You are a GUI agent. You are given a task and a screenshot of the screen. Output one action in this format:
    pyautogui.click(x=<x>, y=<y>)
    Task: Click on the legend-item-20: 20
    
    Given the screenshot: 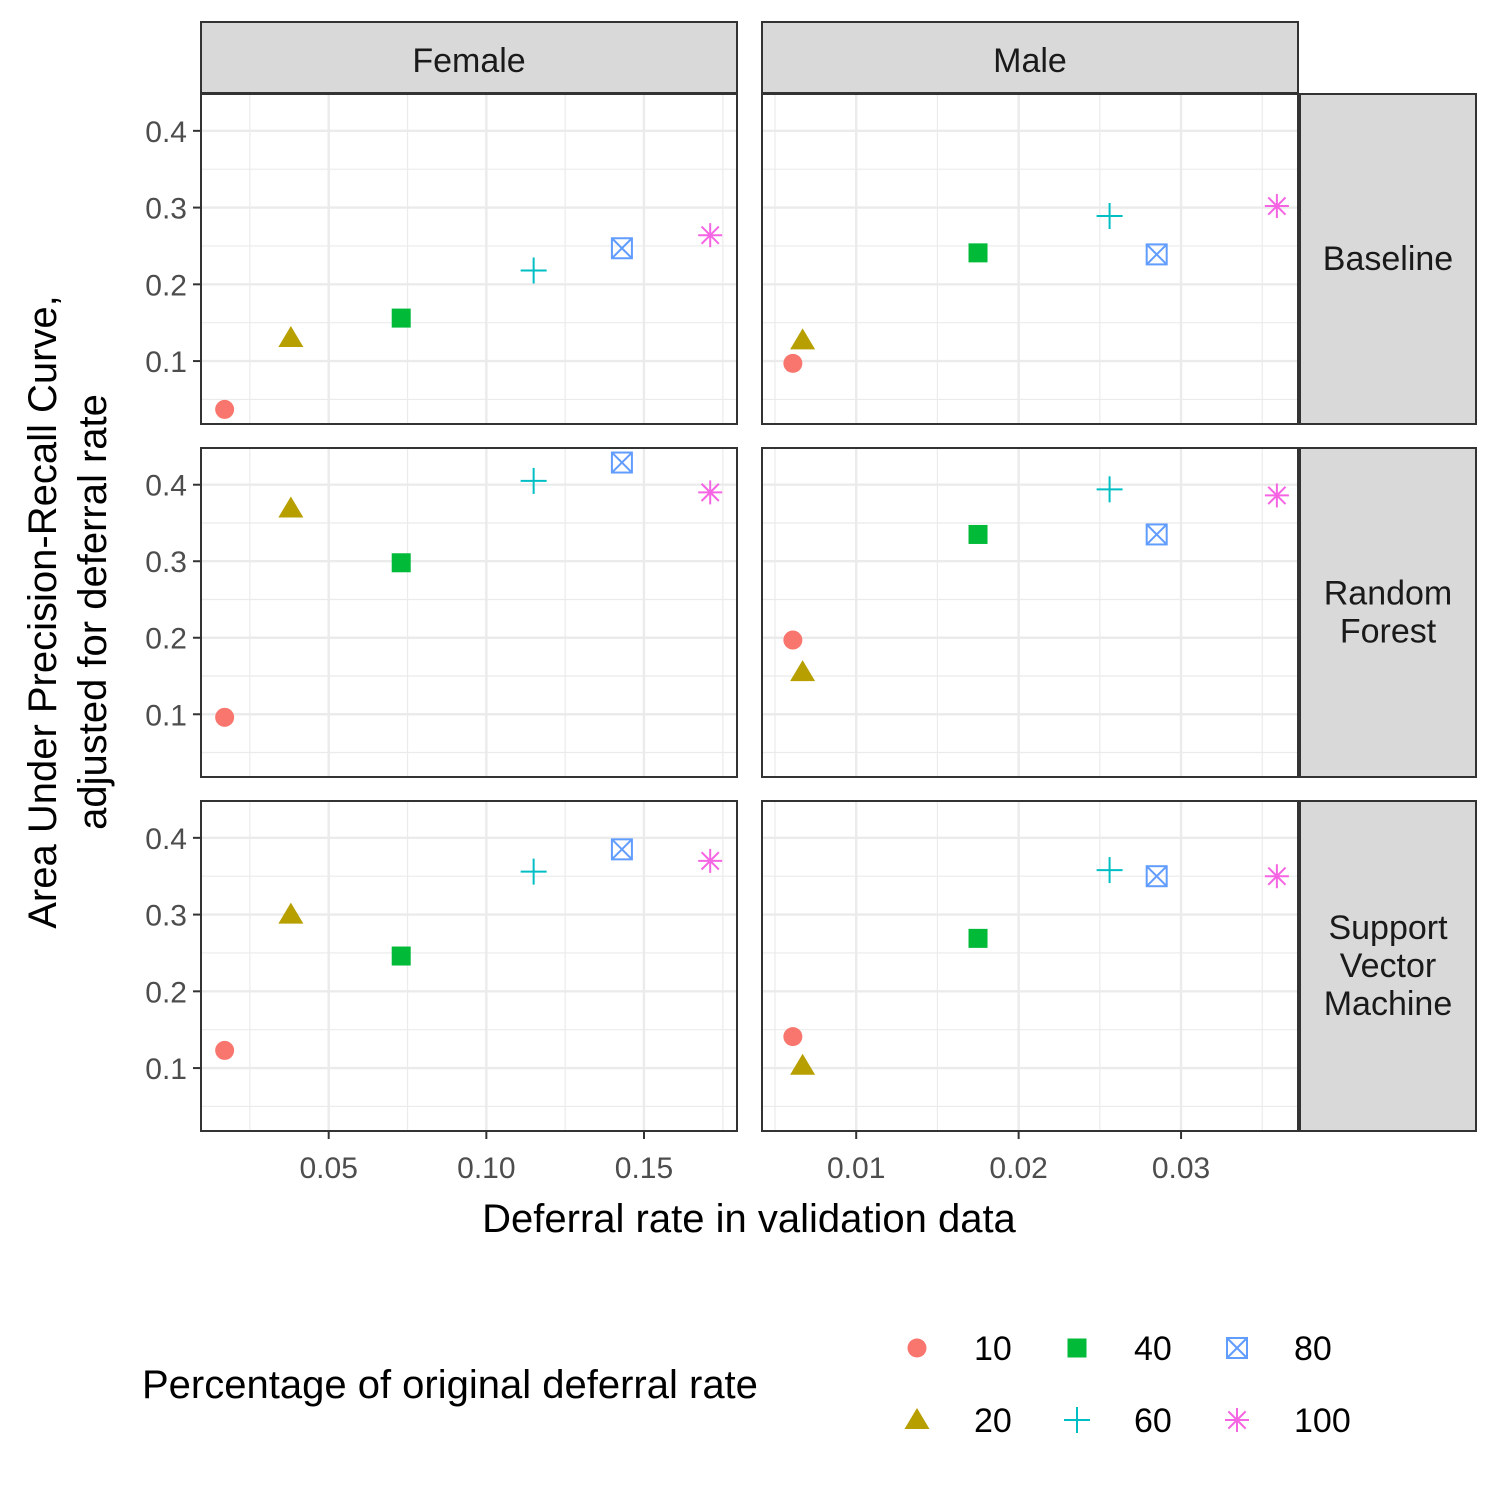 What is the action you would take?
    pyautogui.click(x=958, y=1421)
    